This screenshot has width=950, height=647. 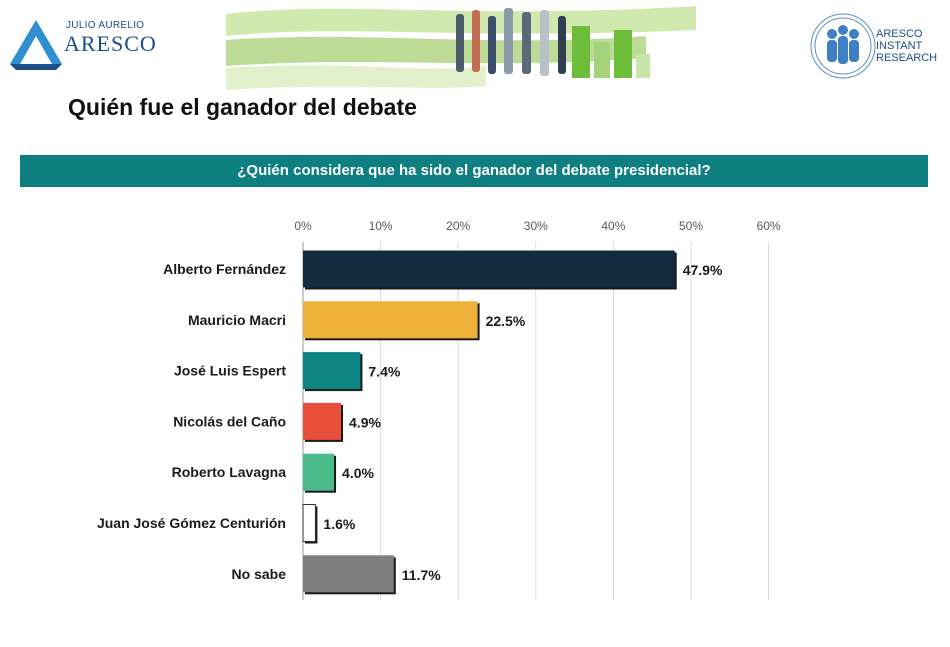 What do you see at coordinates (384, 372) in the screenshot?
I see `data-label: 7.4%` at bounding box center [384, 372].